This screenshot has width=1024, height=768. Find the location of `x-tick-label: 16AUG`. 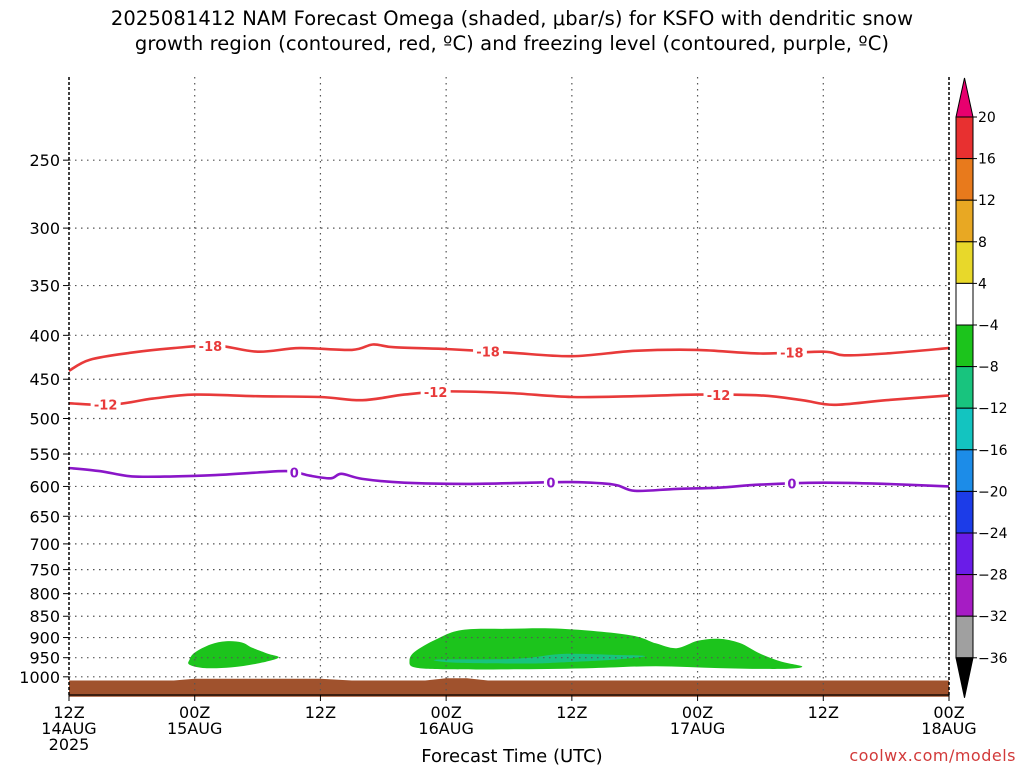

x-tick-label: 16AUG is located at coordinates (445, 728).